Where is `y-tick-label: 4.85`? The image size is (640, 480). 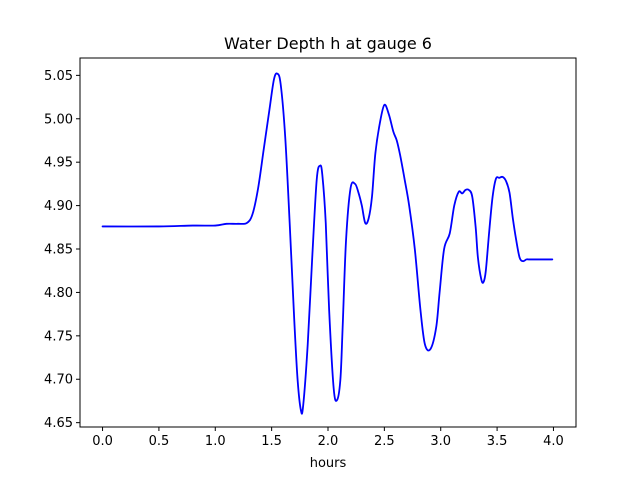 y-tick-label: 4.85 is located at coordinates (58, 250).